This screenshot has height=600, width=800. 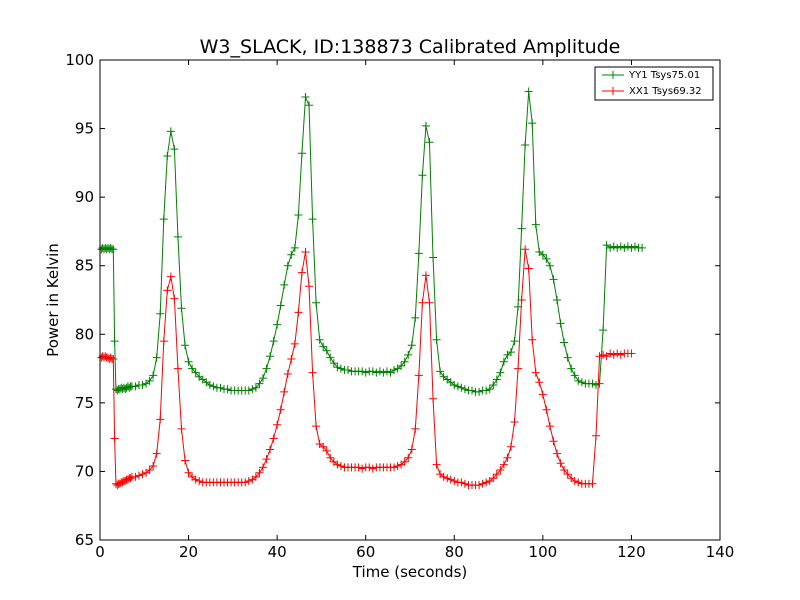 I want to click on y-tick-label-4: 85, so click(x=84, y=266).